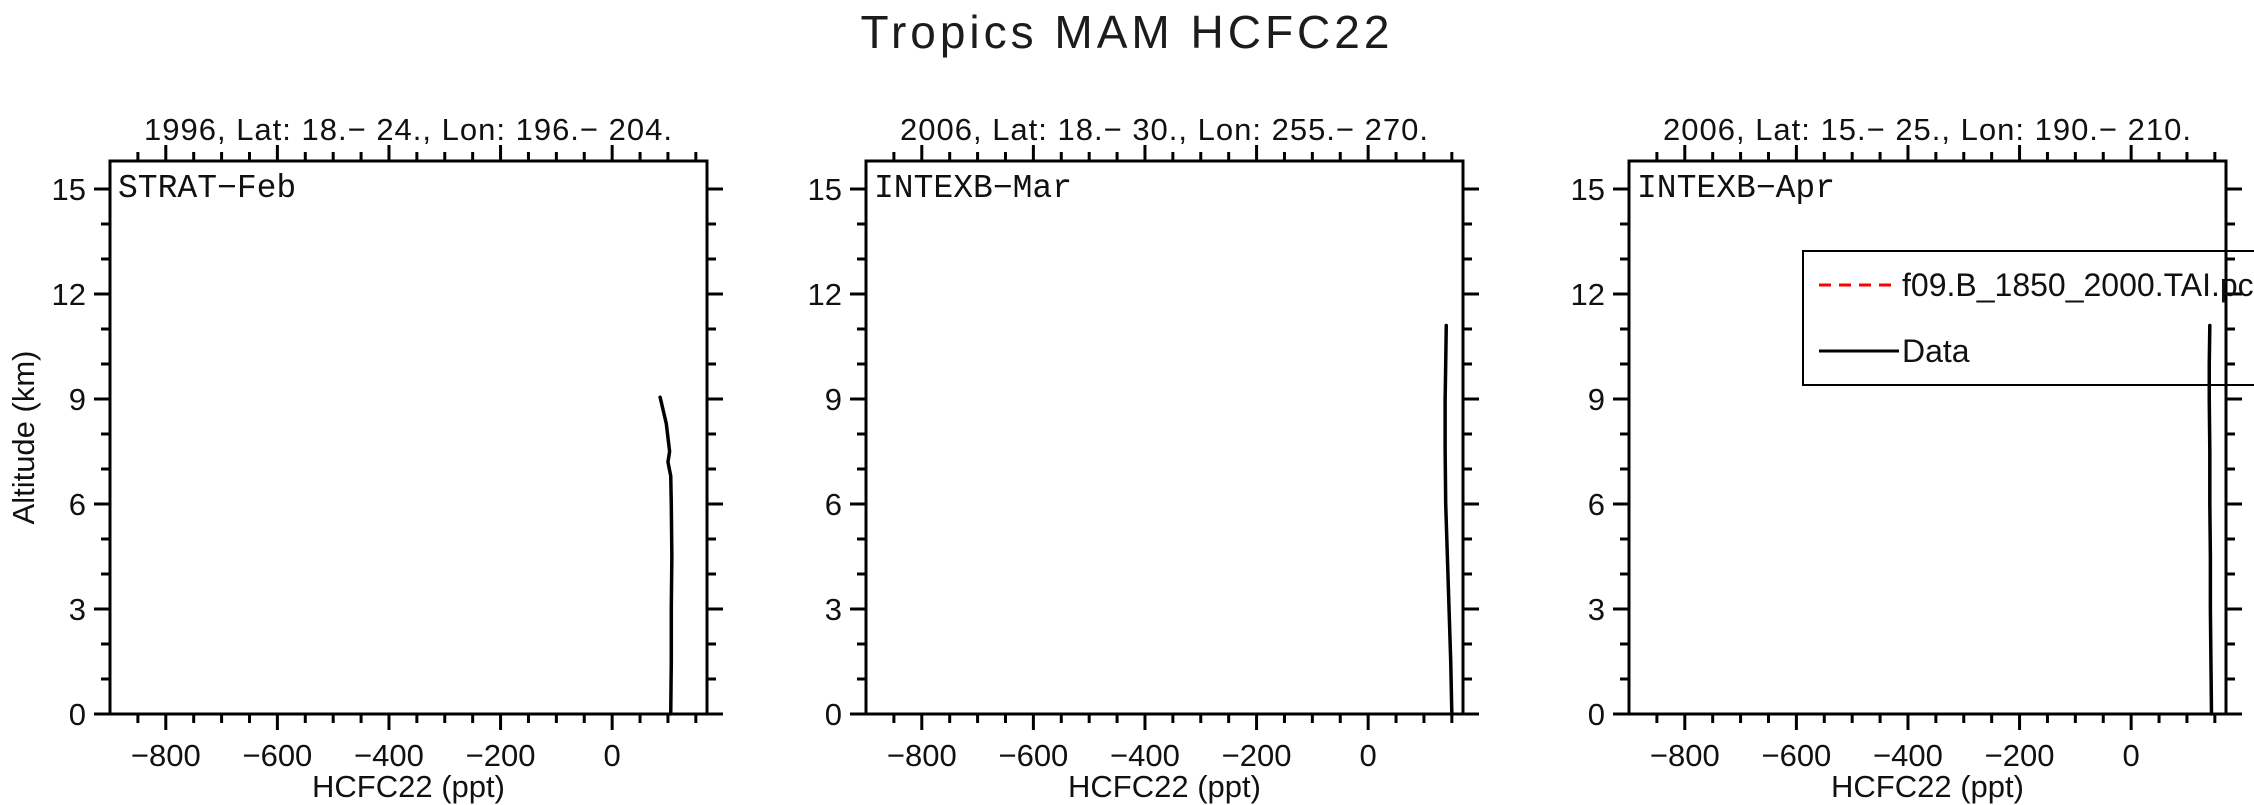  I want to click on panel-label: INTEXB−Mar, so click(973, 188).